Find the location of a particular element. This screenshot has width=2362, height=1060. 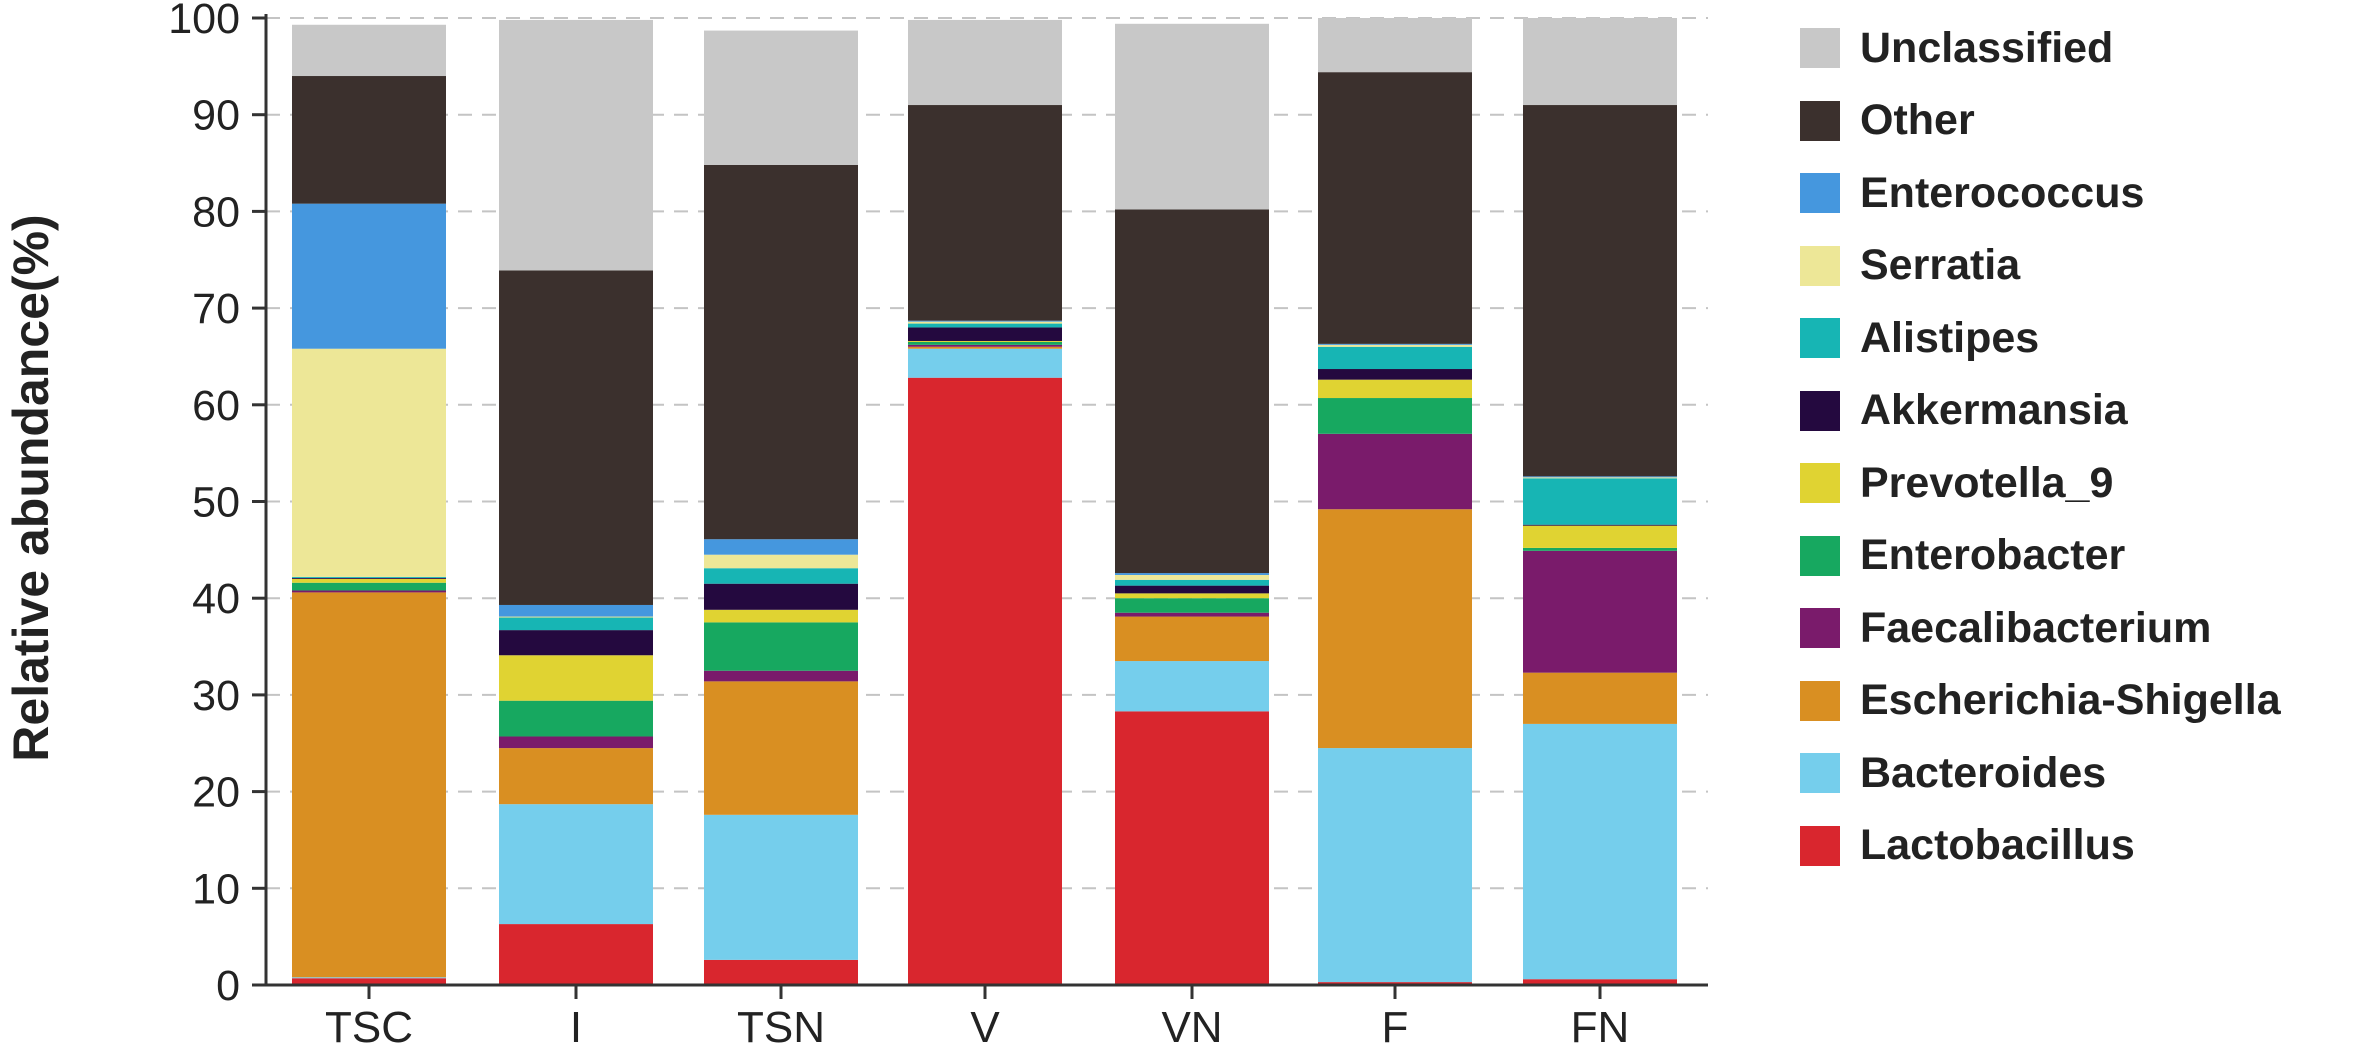

y-tick-label: 80 is located at coordinates (216, 212).